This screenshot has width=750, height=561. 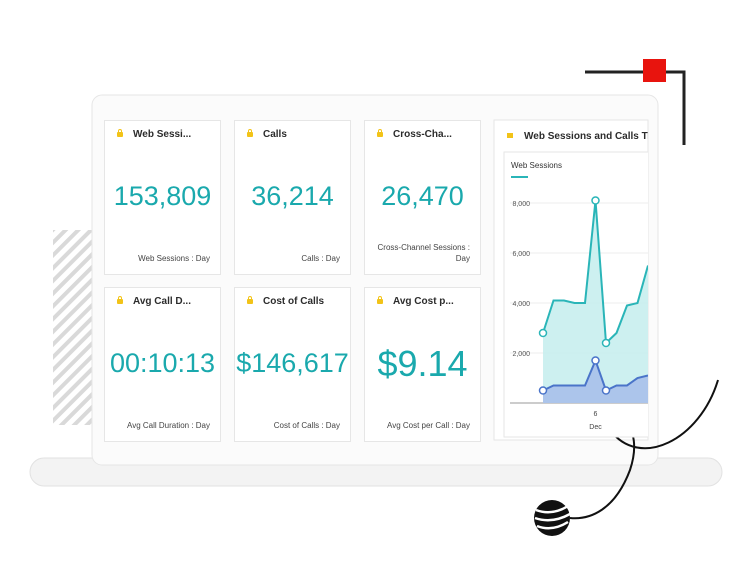 I want to click on corner-line, so click(x=635, y=107).